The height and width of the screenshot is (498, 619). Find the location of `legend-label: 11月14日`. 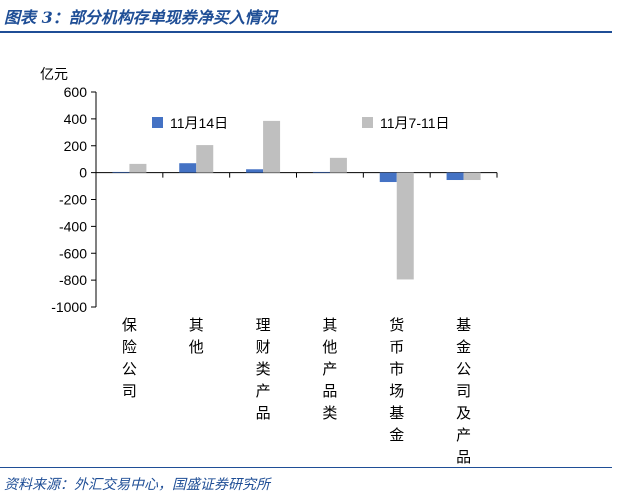

legend-label: 11月14日 is located at coordinates (199, 123).